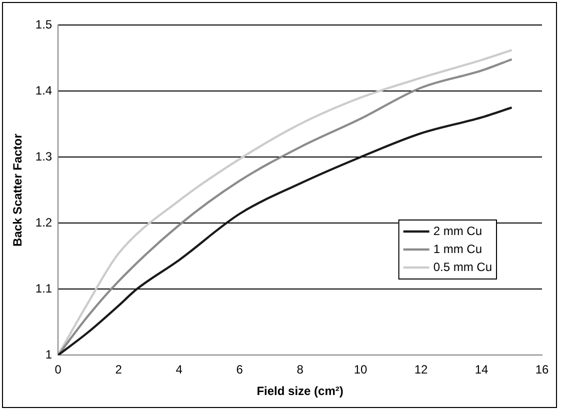  I want to click on x-tick-label: 8, so click(300, 369).